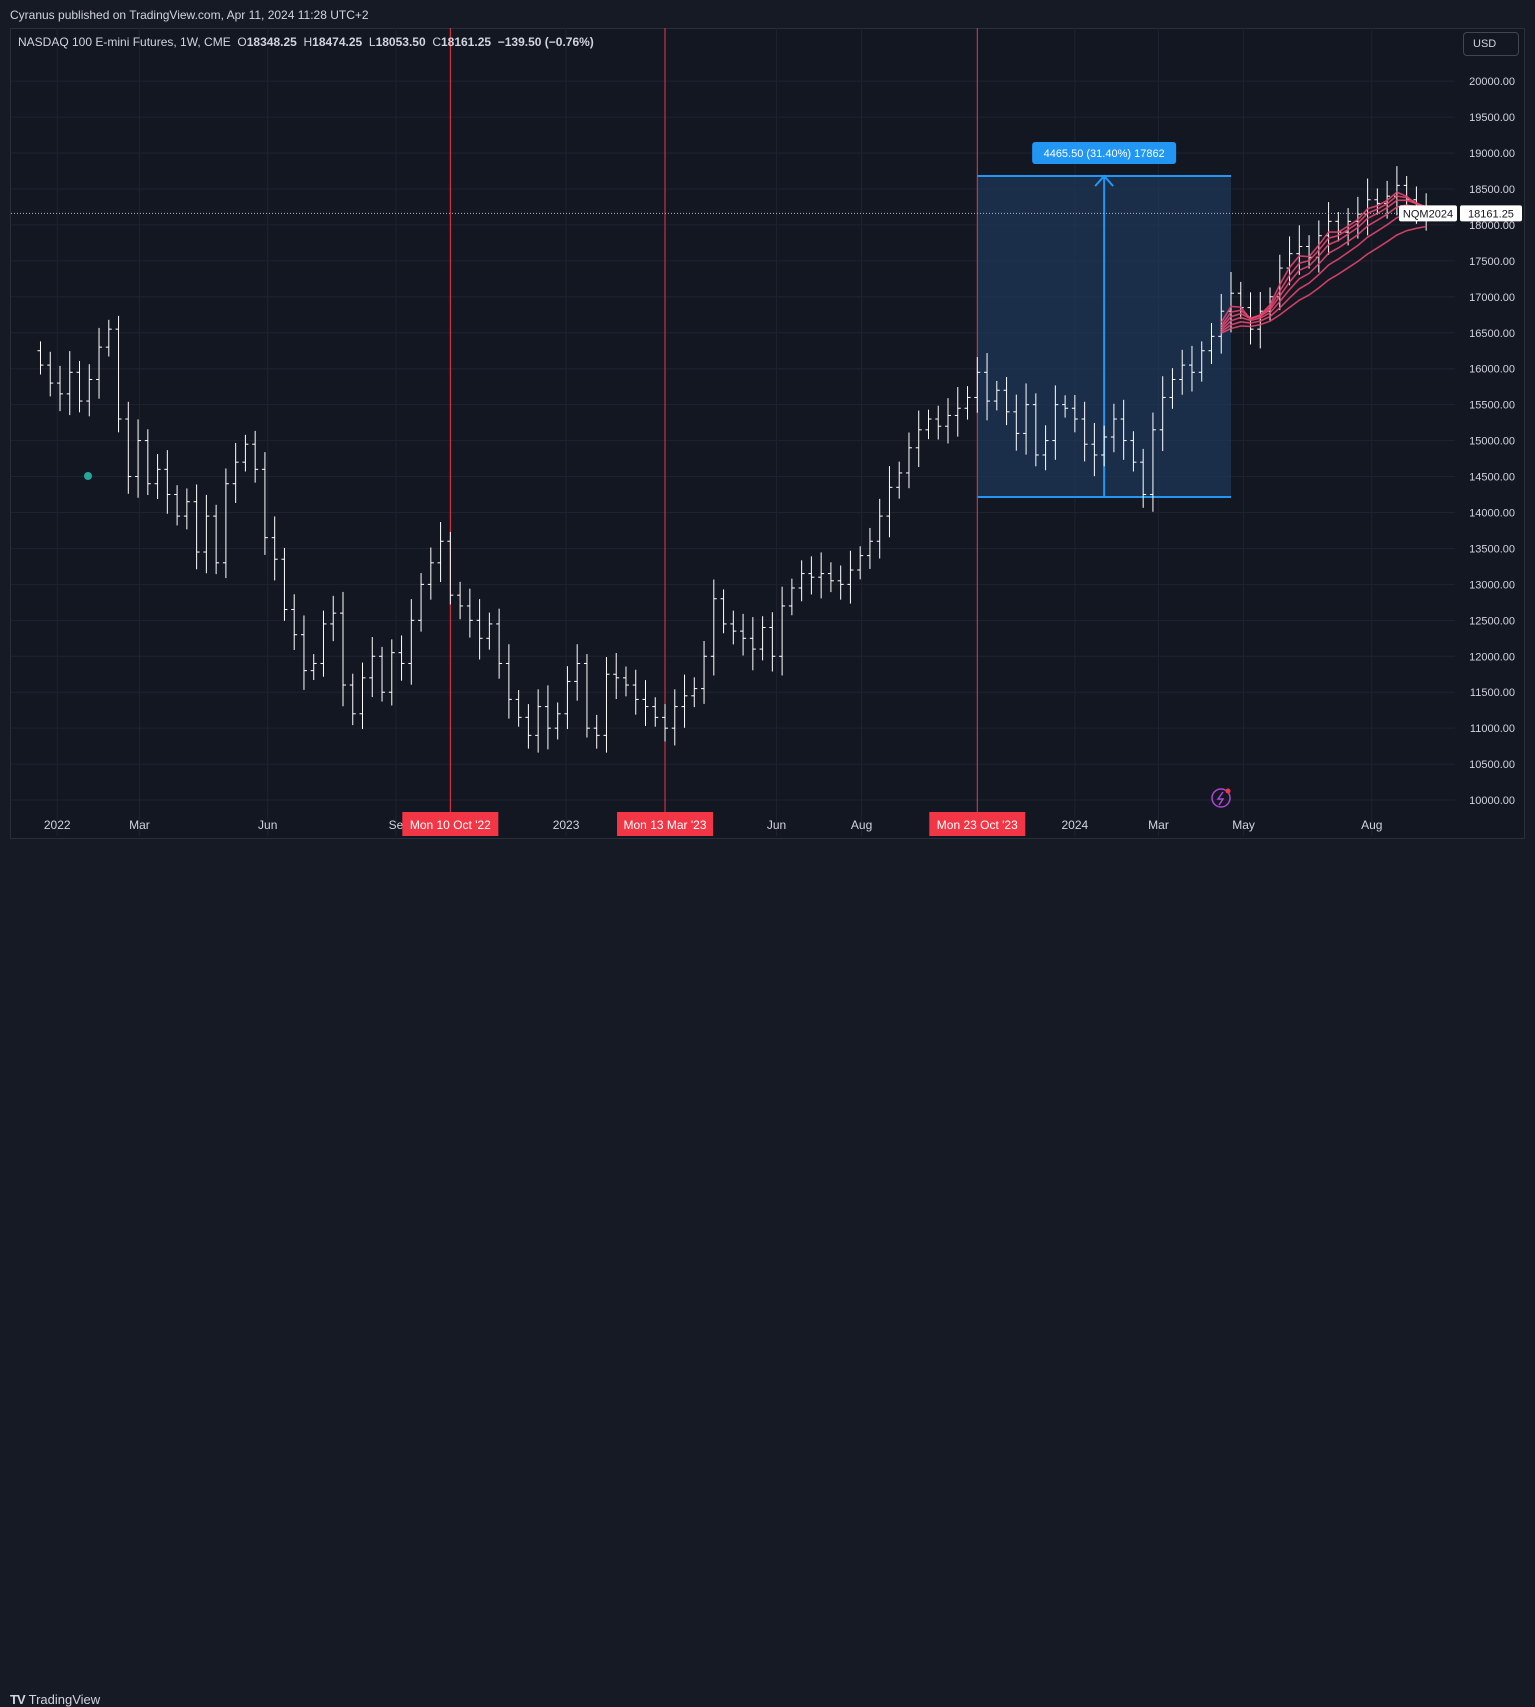 Image resolution: width=1535 pixels, height=1707 pixels. What do you see at coordinates (271, 42) in the screenshot?
I see `open-value: 18348.25` at bounding box center [271, 42].